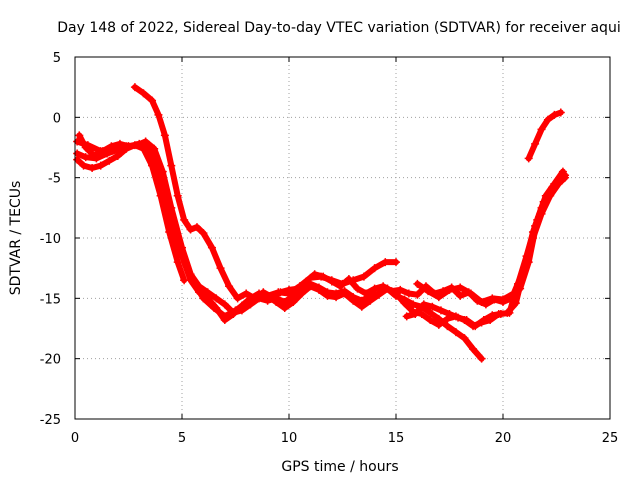 The image size is (640, 480). Describe the element at coordinates (57, 58) in the screenshot. I see `y-tick-label: 5` at that location.